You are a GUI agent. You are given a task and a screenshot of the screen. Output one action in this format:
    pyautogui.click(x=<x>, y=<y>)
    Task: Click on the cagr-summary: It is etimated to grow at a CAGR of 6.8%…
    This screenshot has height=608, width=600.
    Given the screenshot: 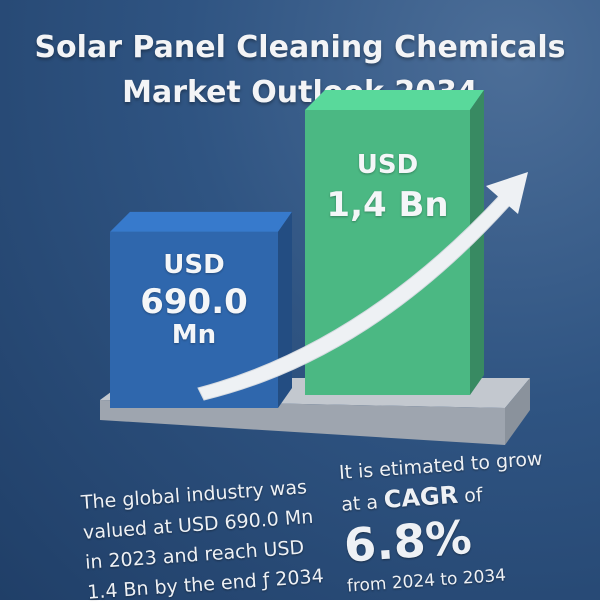 What is the action you would take?
    pyautogui.click(x=444, y=523)
    